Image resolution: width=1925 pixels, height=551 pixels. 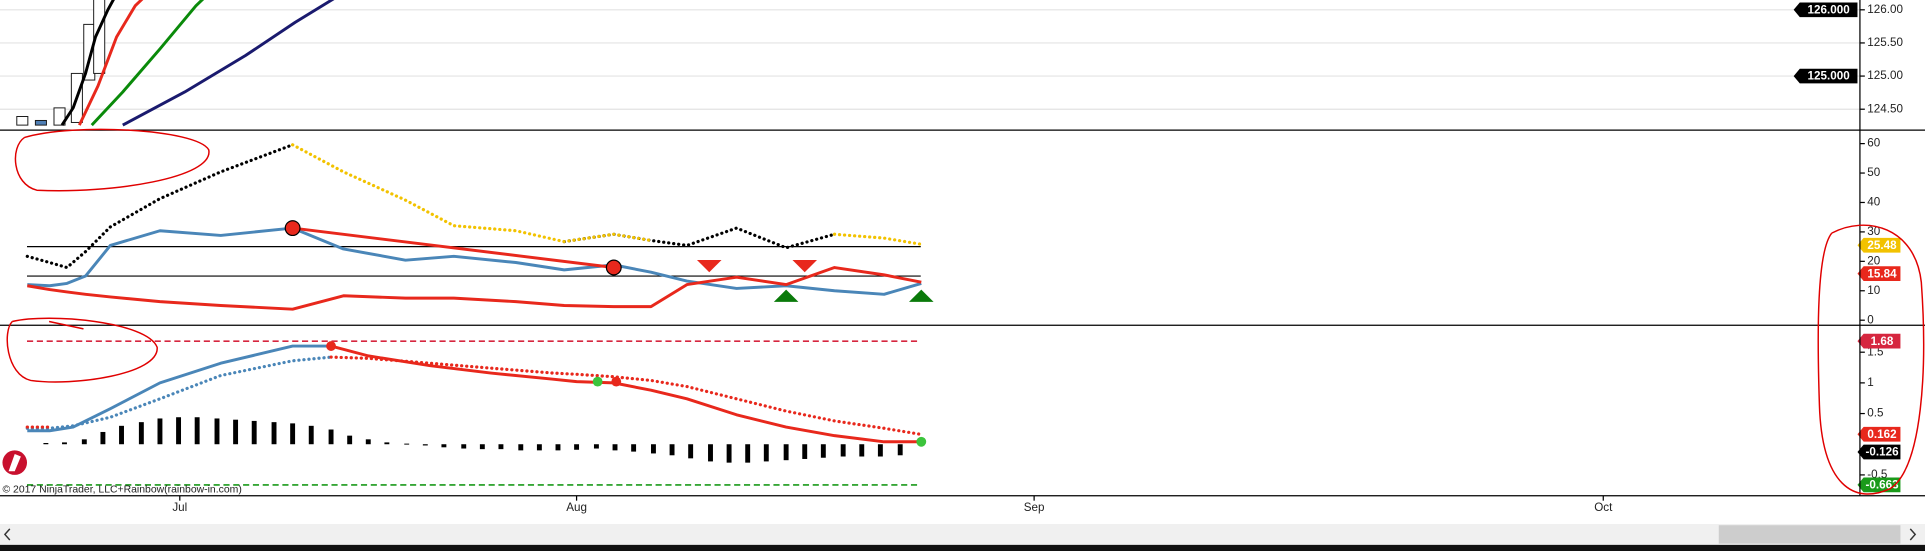 What do you see at coordinates (1873, 231) in the screenshot?
I see `y-tick-label: 30` at bounding box center [1873, 231].